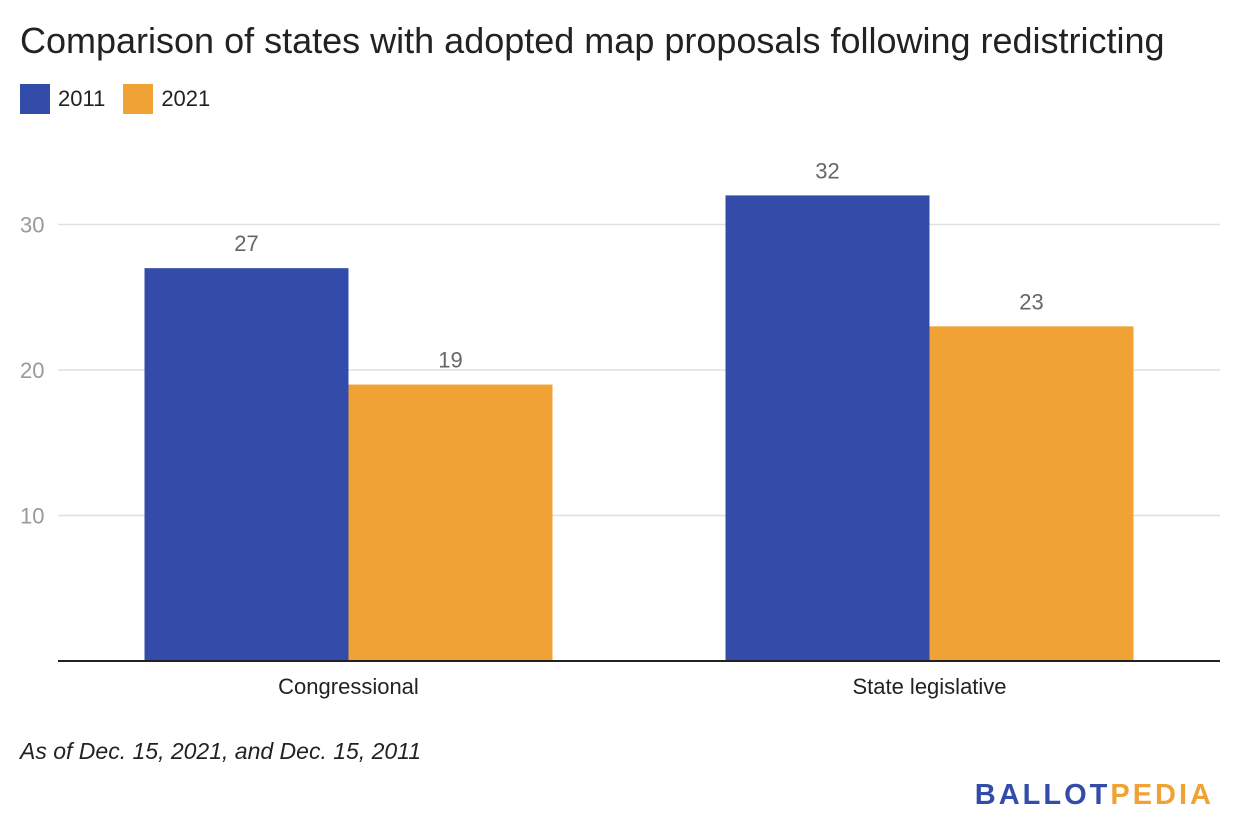 Image resolution: width=1240 pixels, height=840 pixels. Describe the element at coordinates (82, 98) in the screenshot. I see `legend-label-2011: 2011` at that location.